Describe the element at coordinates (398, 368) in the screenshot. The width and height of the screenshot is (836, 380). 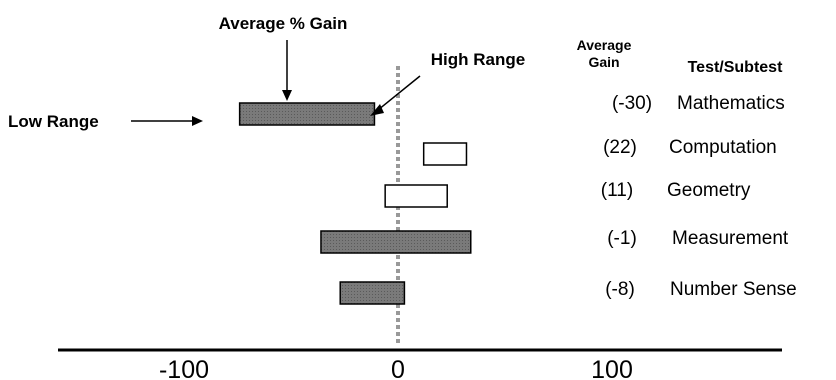
I see `x-tick-label: 0` at that location.